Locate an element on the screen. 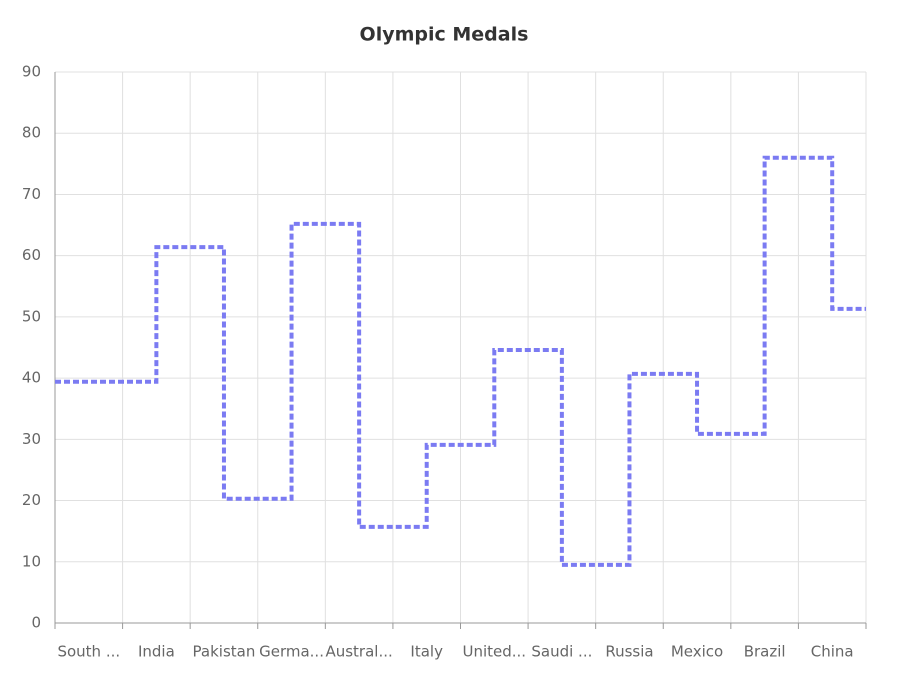 This screenshot has width=898, height=683. x-tick-label: Italy is located at coordinates (426, 652).